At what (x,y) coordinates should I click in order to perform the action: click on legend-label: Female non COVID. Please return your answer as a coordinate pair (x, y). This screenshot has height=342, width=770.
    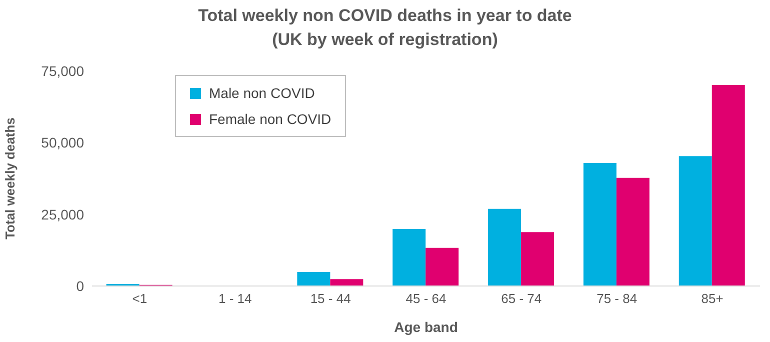
    Looking at the image, I should click on (270, 119).